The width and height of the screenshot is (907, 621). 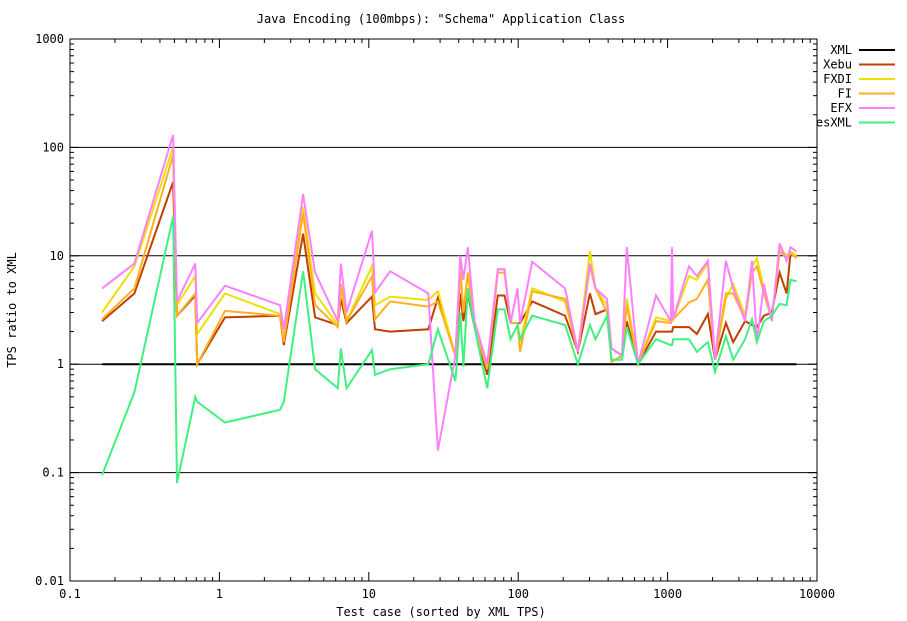 What do you see at coordinates (60, 364) in the screenshot?
I see `y-tick-label: 1` at bounding box center [60, 364].